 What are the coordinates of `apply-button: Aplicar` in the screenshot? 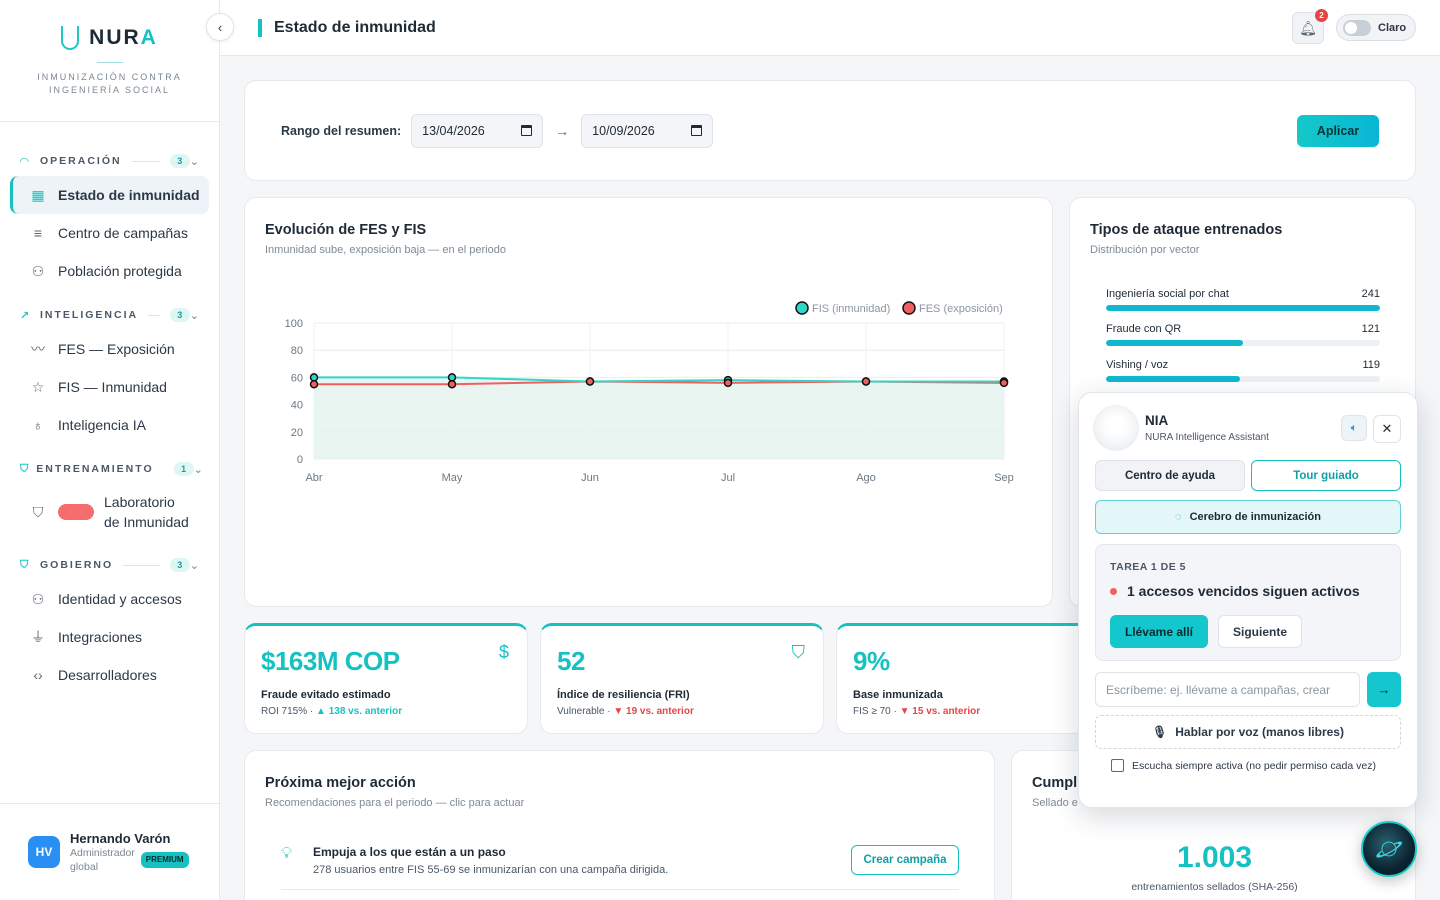 It's located at (1338, 131).